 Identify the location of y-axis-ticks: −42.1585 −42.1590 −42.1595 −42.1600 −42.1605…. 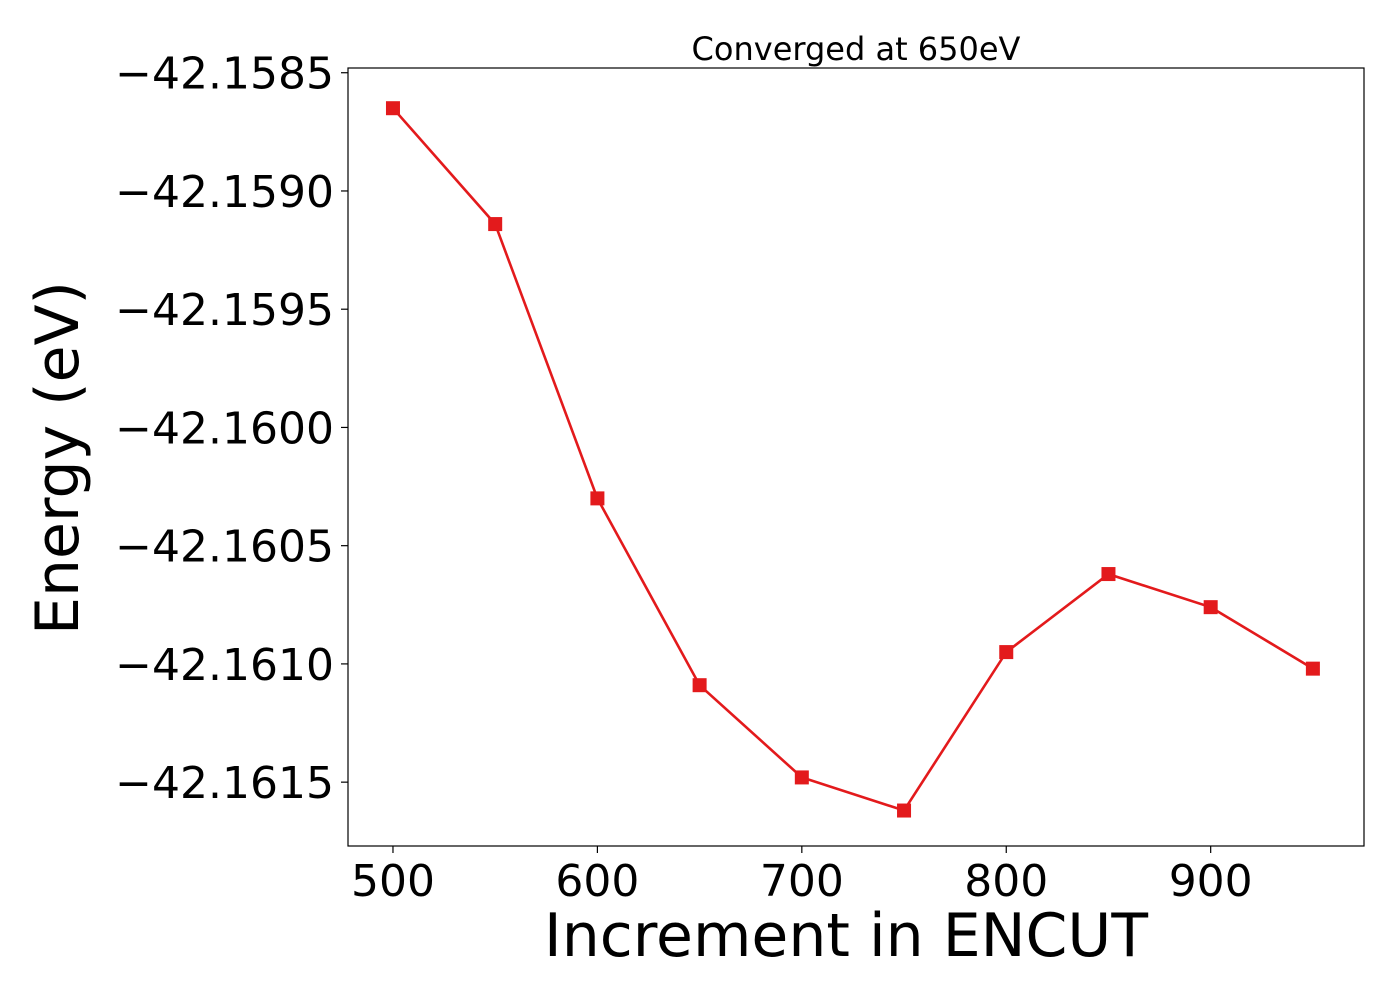
(231, 429).